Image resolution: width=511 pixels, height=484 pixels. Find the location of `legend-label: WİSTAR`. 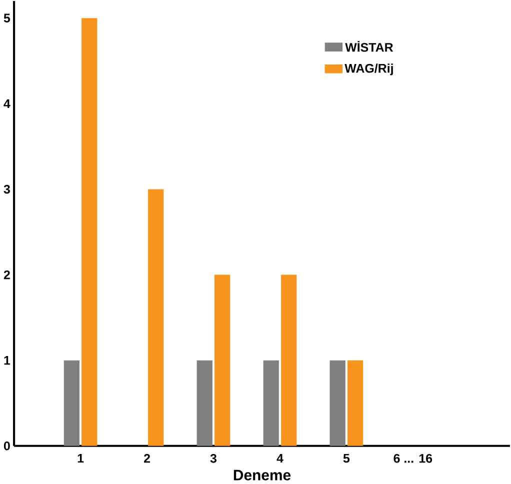

legend-label: WİSTAR is located at coordinates (369, 46).